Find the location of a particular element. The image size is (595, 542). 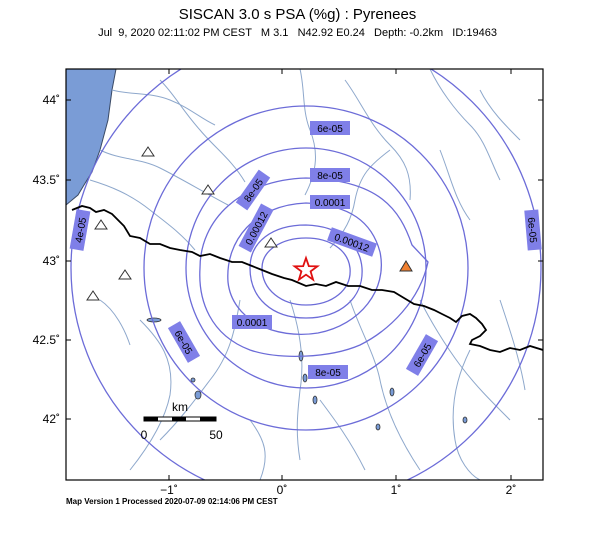

y-tick-label: 43˚ is located at coordinates (51, 261).